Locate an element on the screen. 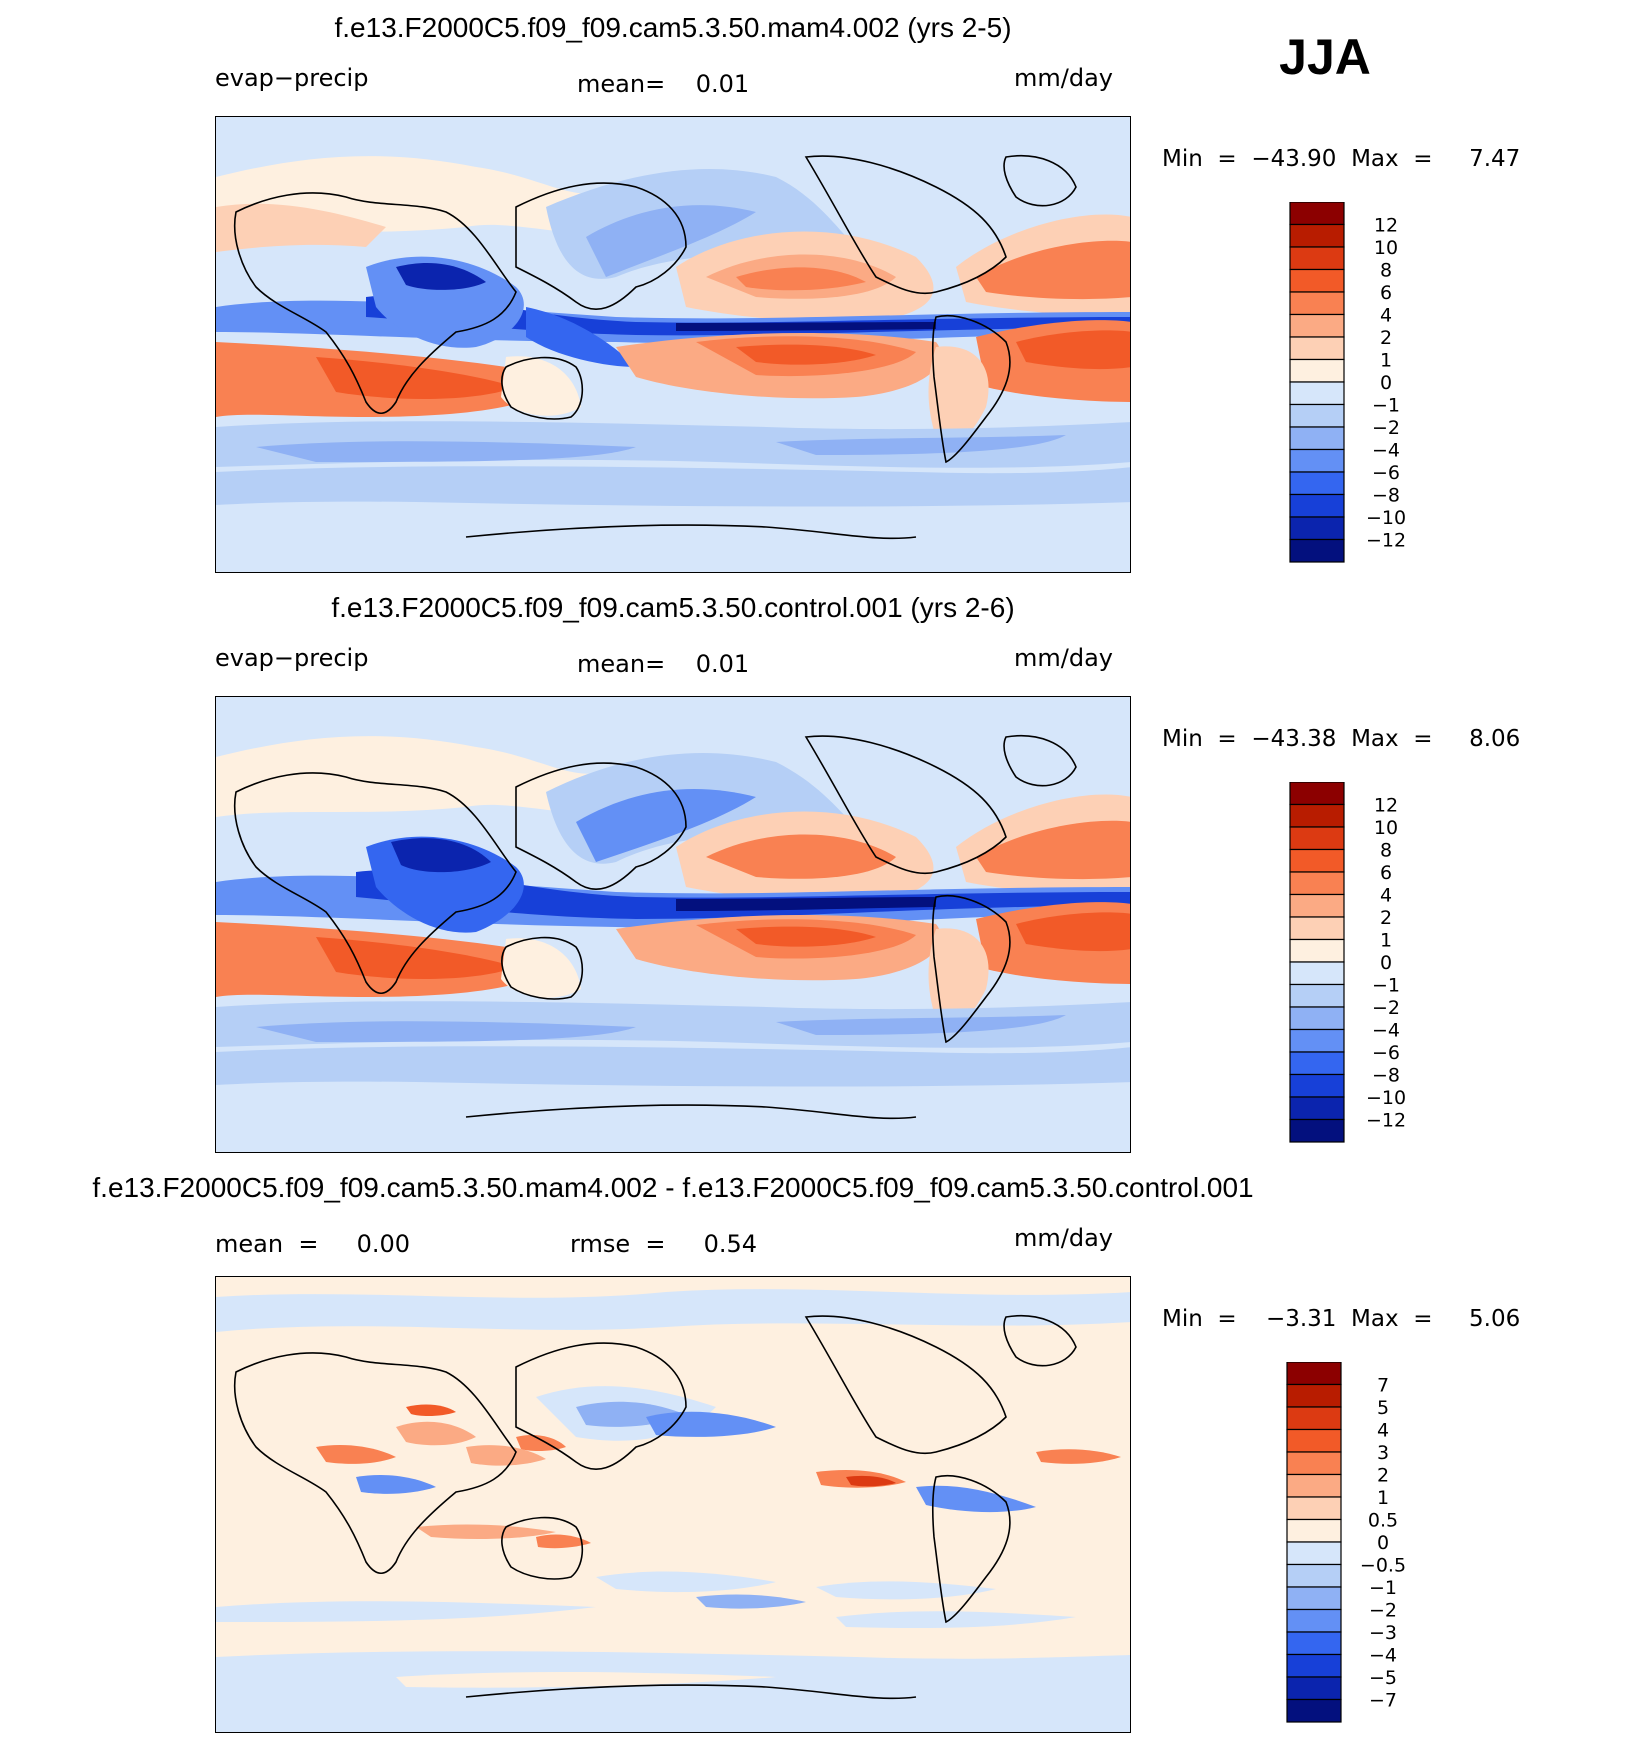 Image resolution: width=1633 pixels, height=1741 pixels. colorbar-tick-label: 3 is located at coordinates (1383, 1453).